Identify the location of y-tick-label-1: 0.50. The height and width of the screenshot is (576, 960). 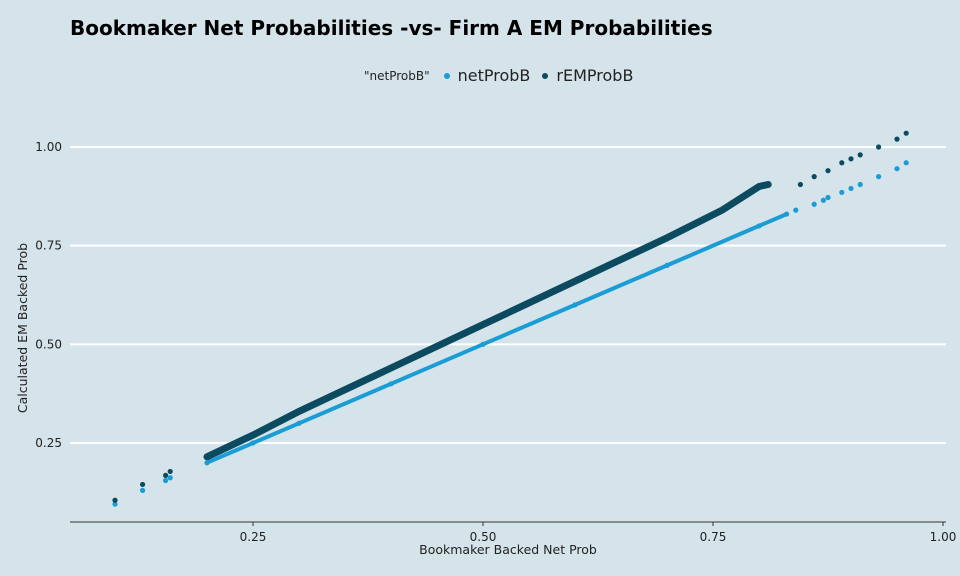
(48, 344).